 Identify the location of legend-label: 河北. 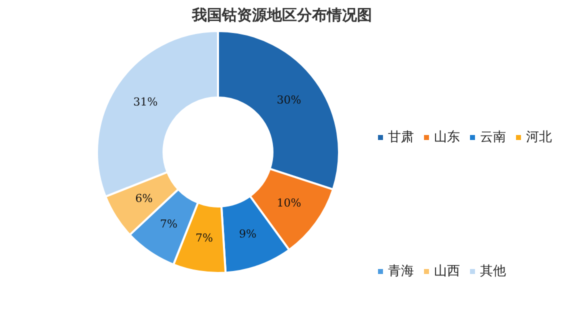
(539, 137).